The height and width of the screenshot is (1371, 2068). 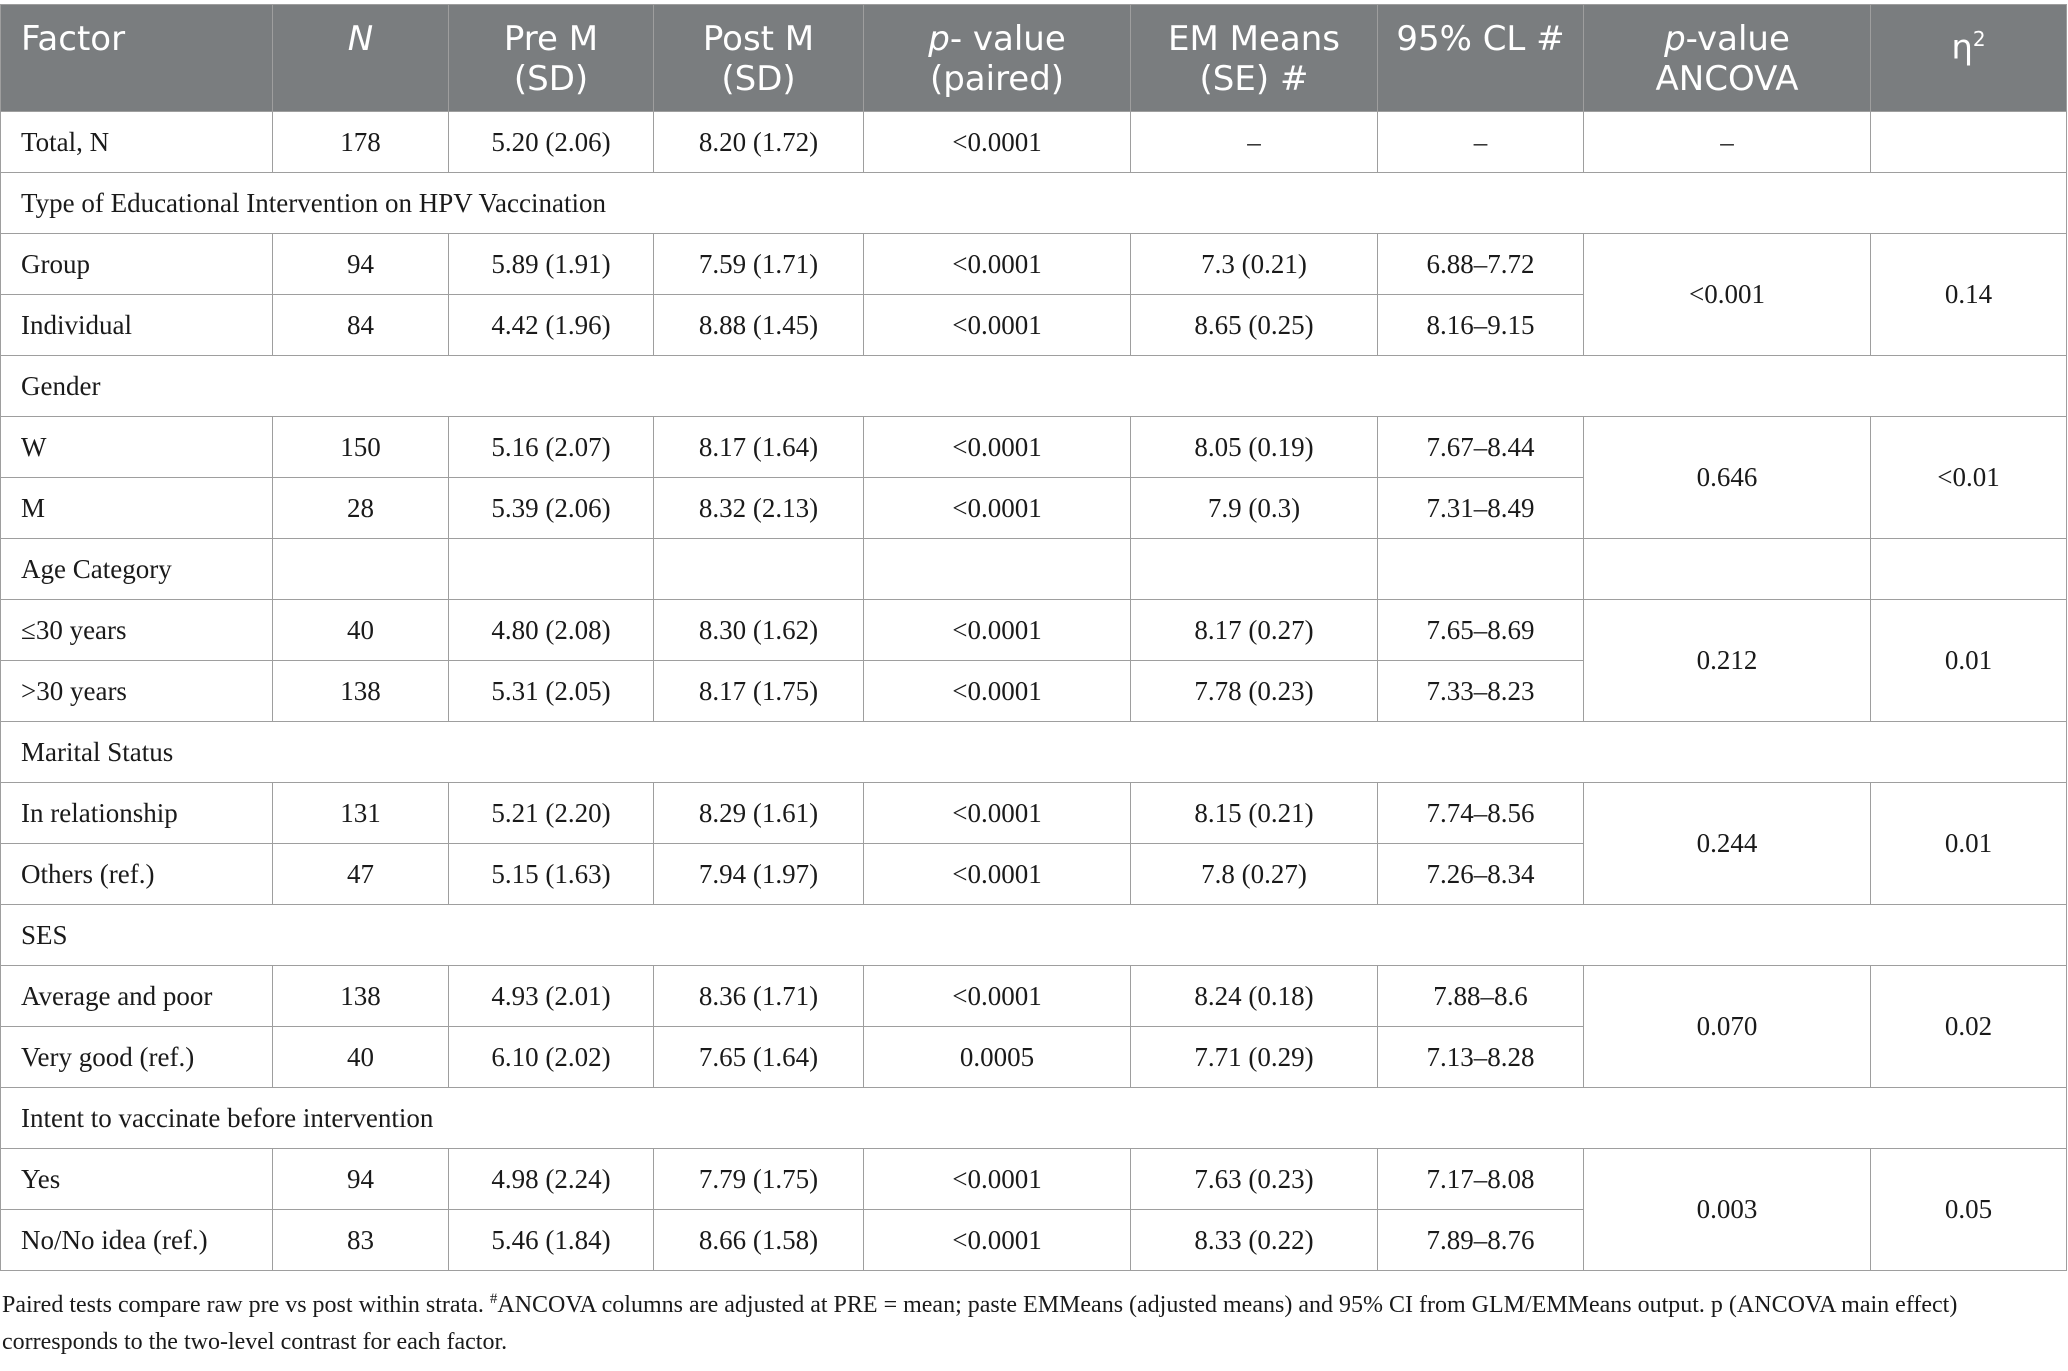 What do you see at coordinates (1968, 142) in the screenshot?
I see `cell-eta` at bounding box center [1968, 142].